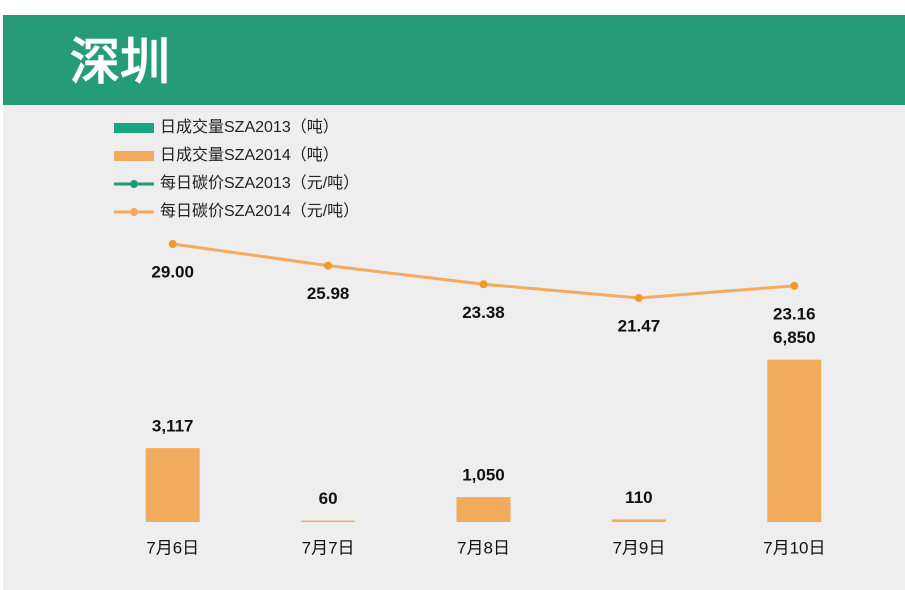 This screenshot has width=905, height=590. I want to click on x-tick-label: 7月9日, so click(638, 547).